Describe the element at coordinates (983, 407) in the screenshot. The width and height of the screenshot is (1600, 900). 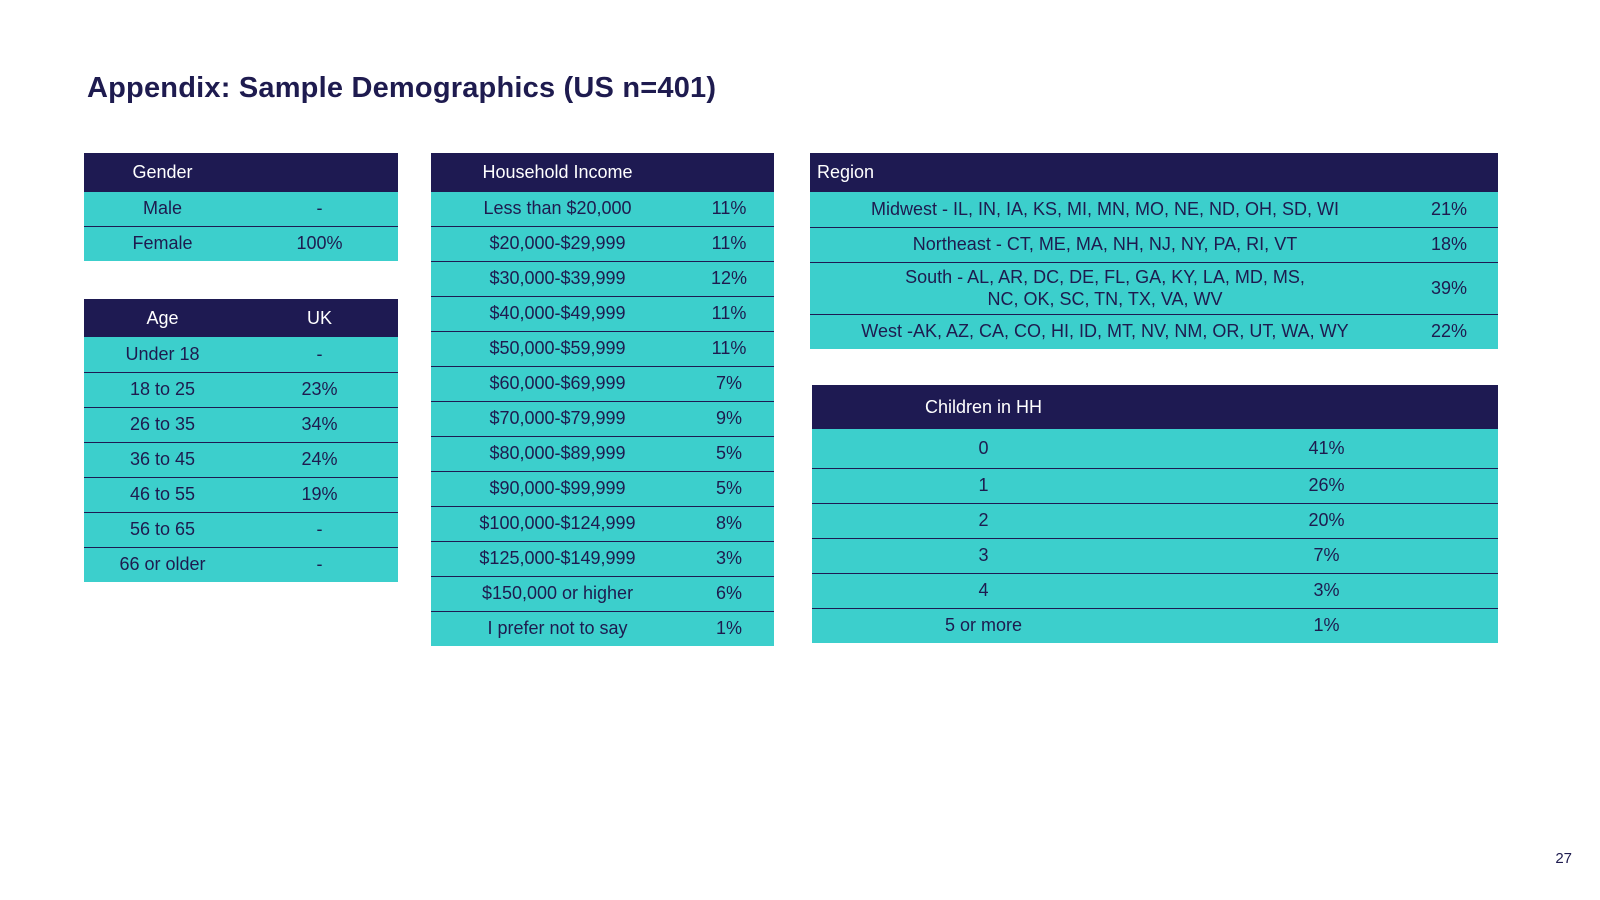
I see `children-header-label: Children in HH` at that location.